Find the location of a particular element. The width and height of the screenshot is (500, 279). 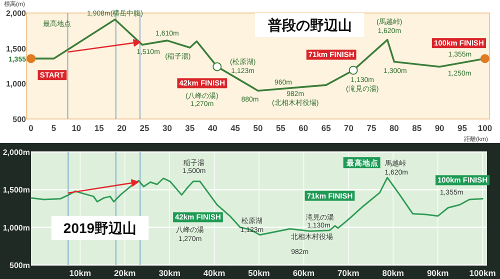

title: 普段の野辺山 is located at coordinates (309, 25).